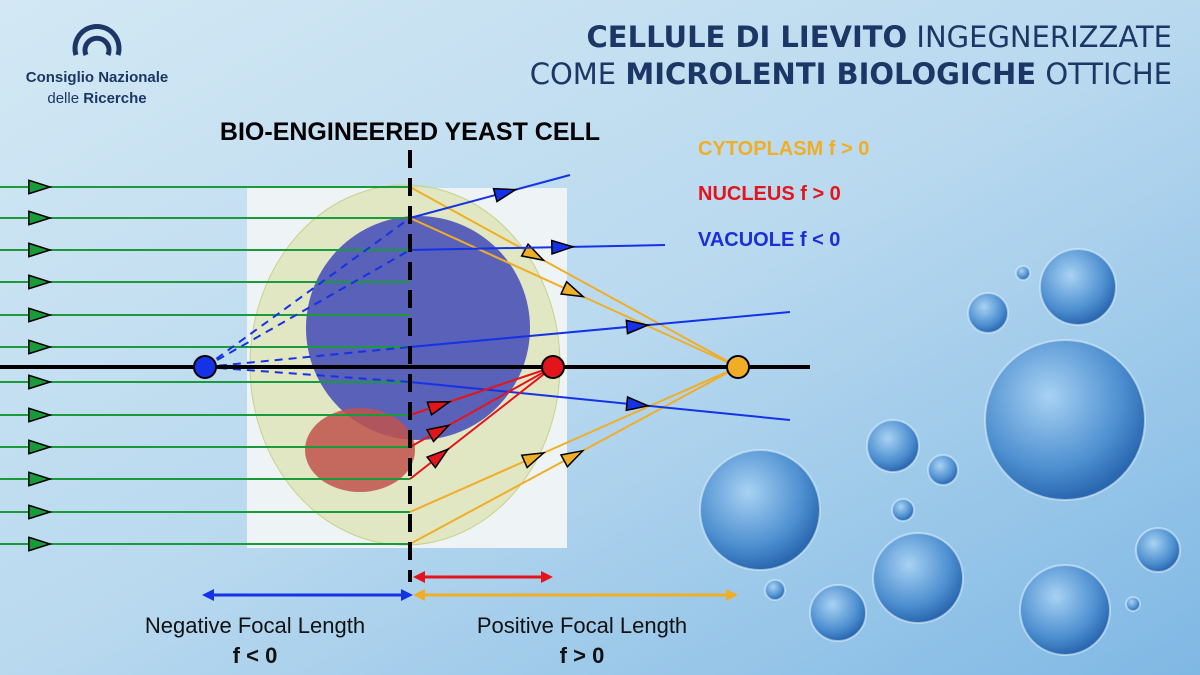 This screenshot has width=1200, height=675. Describe the element at coordinates (410, 132) in the screenshot. I see `diagram-heading: BIO-ENGINEERED YEAST CELL` at that location.